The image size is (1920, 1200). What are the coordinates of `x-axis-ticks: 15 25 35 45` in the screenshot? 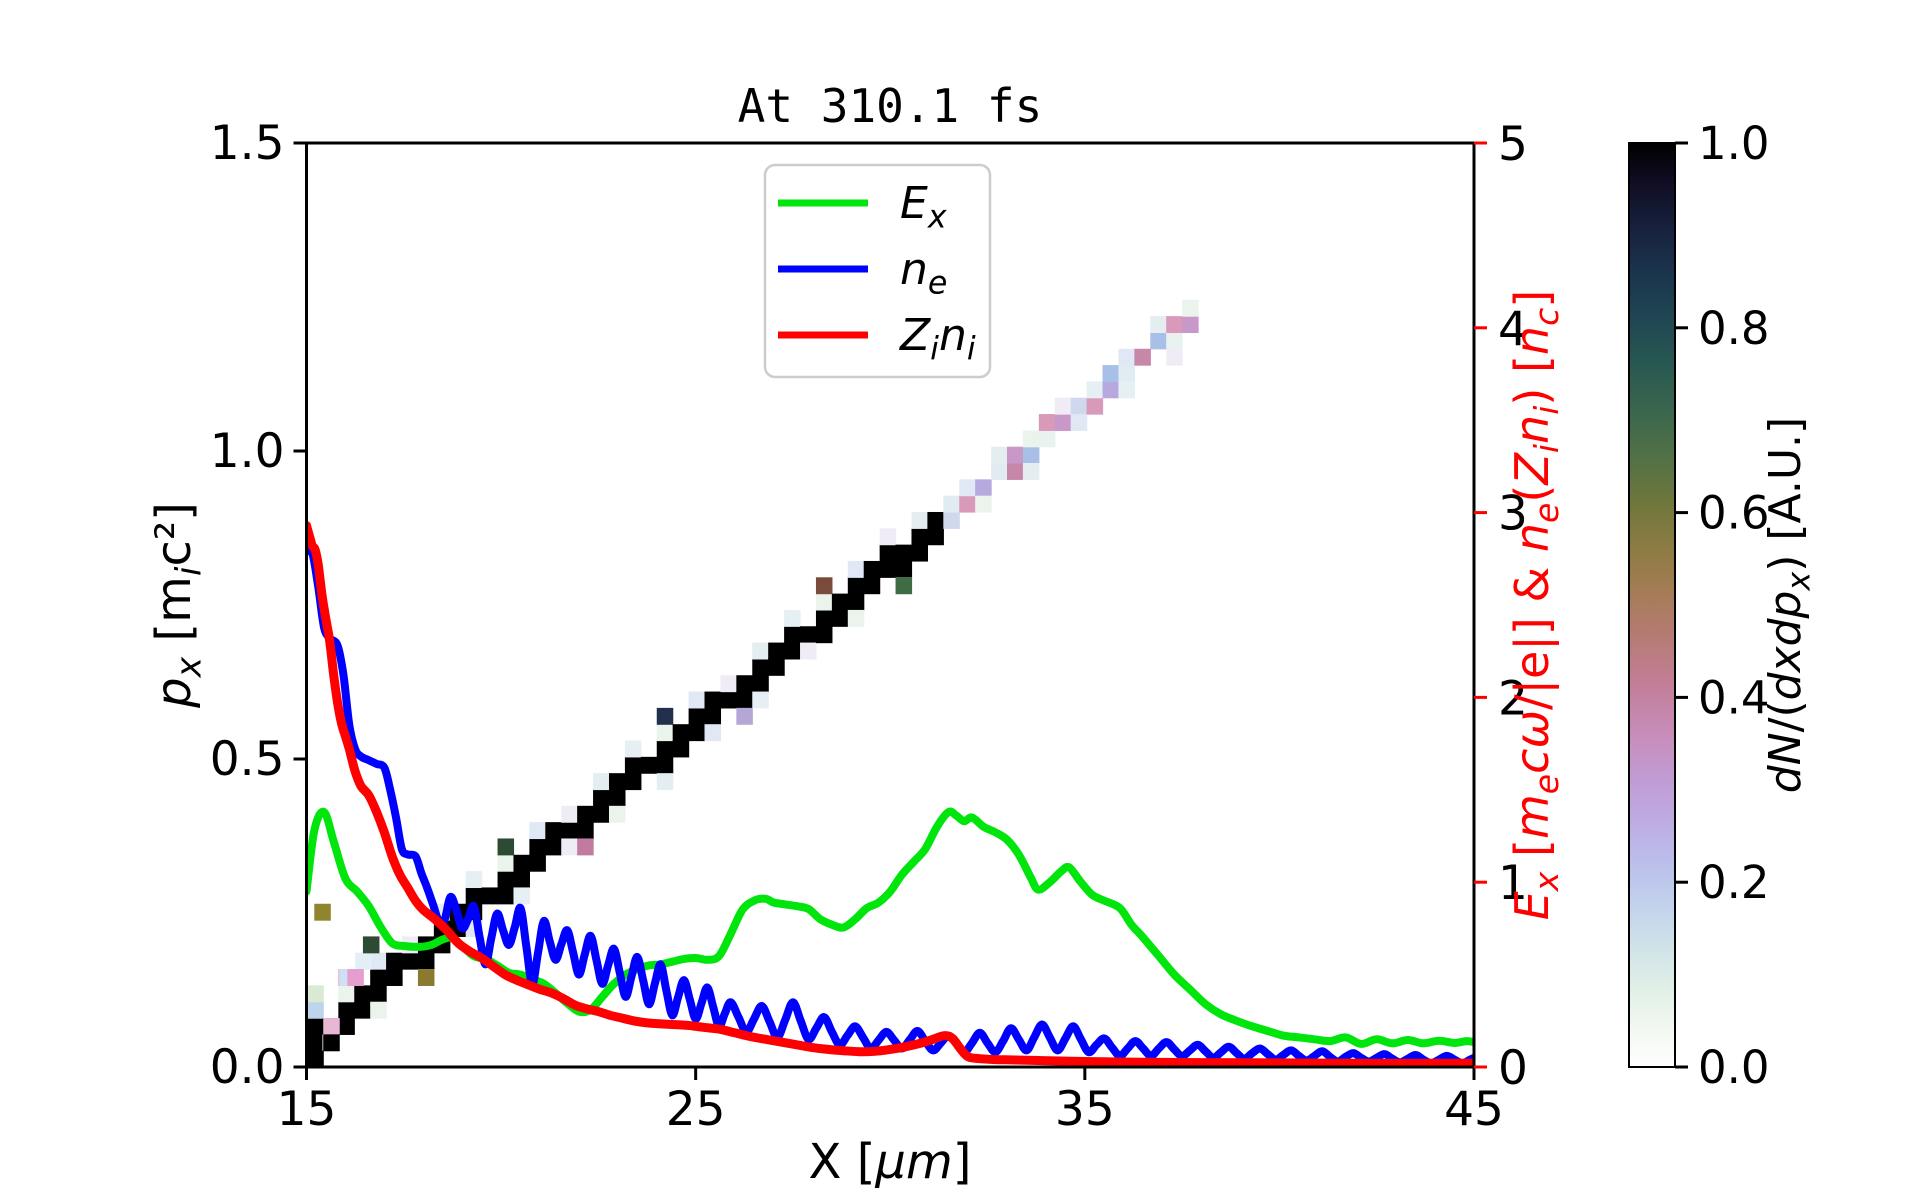 It's located at (890, 1102).